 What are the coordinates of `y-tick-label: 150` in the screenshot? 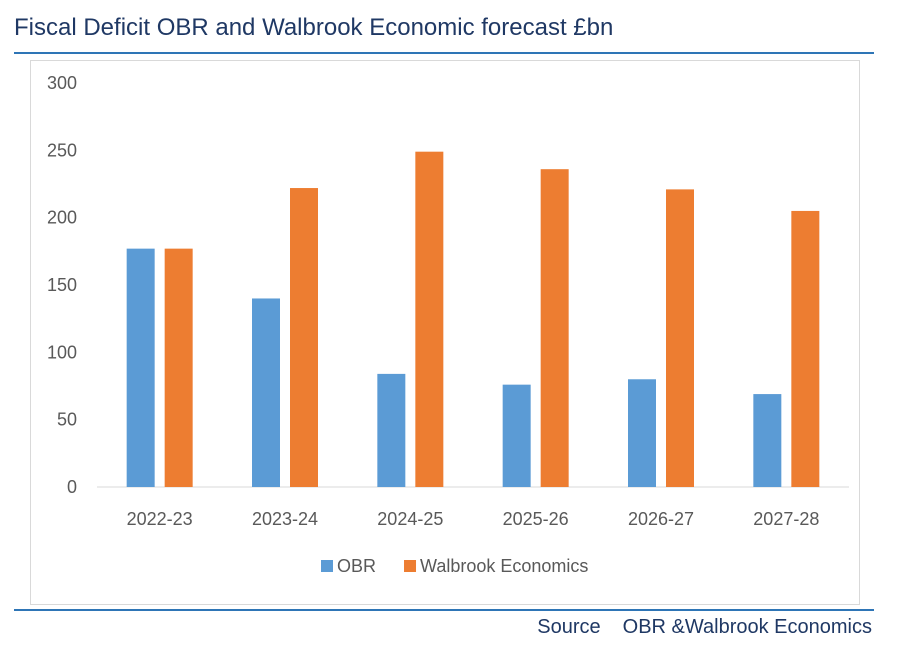 It's located at (62, 285).